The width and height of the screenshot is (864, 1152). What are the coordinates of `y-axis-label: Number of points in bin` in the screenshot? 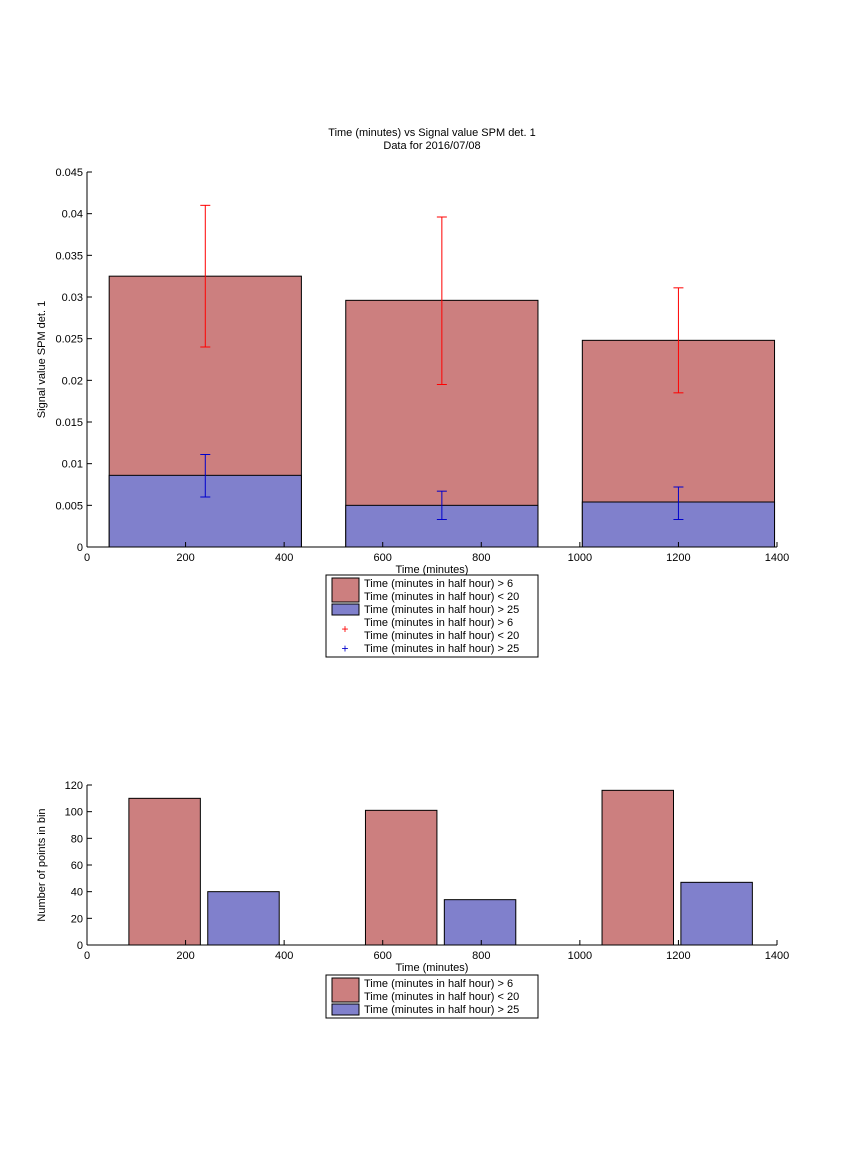 It's located at (42, 864).